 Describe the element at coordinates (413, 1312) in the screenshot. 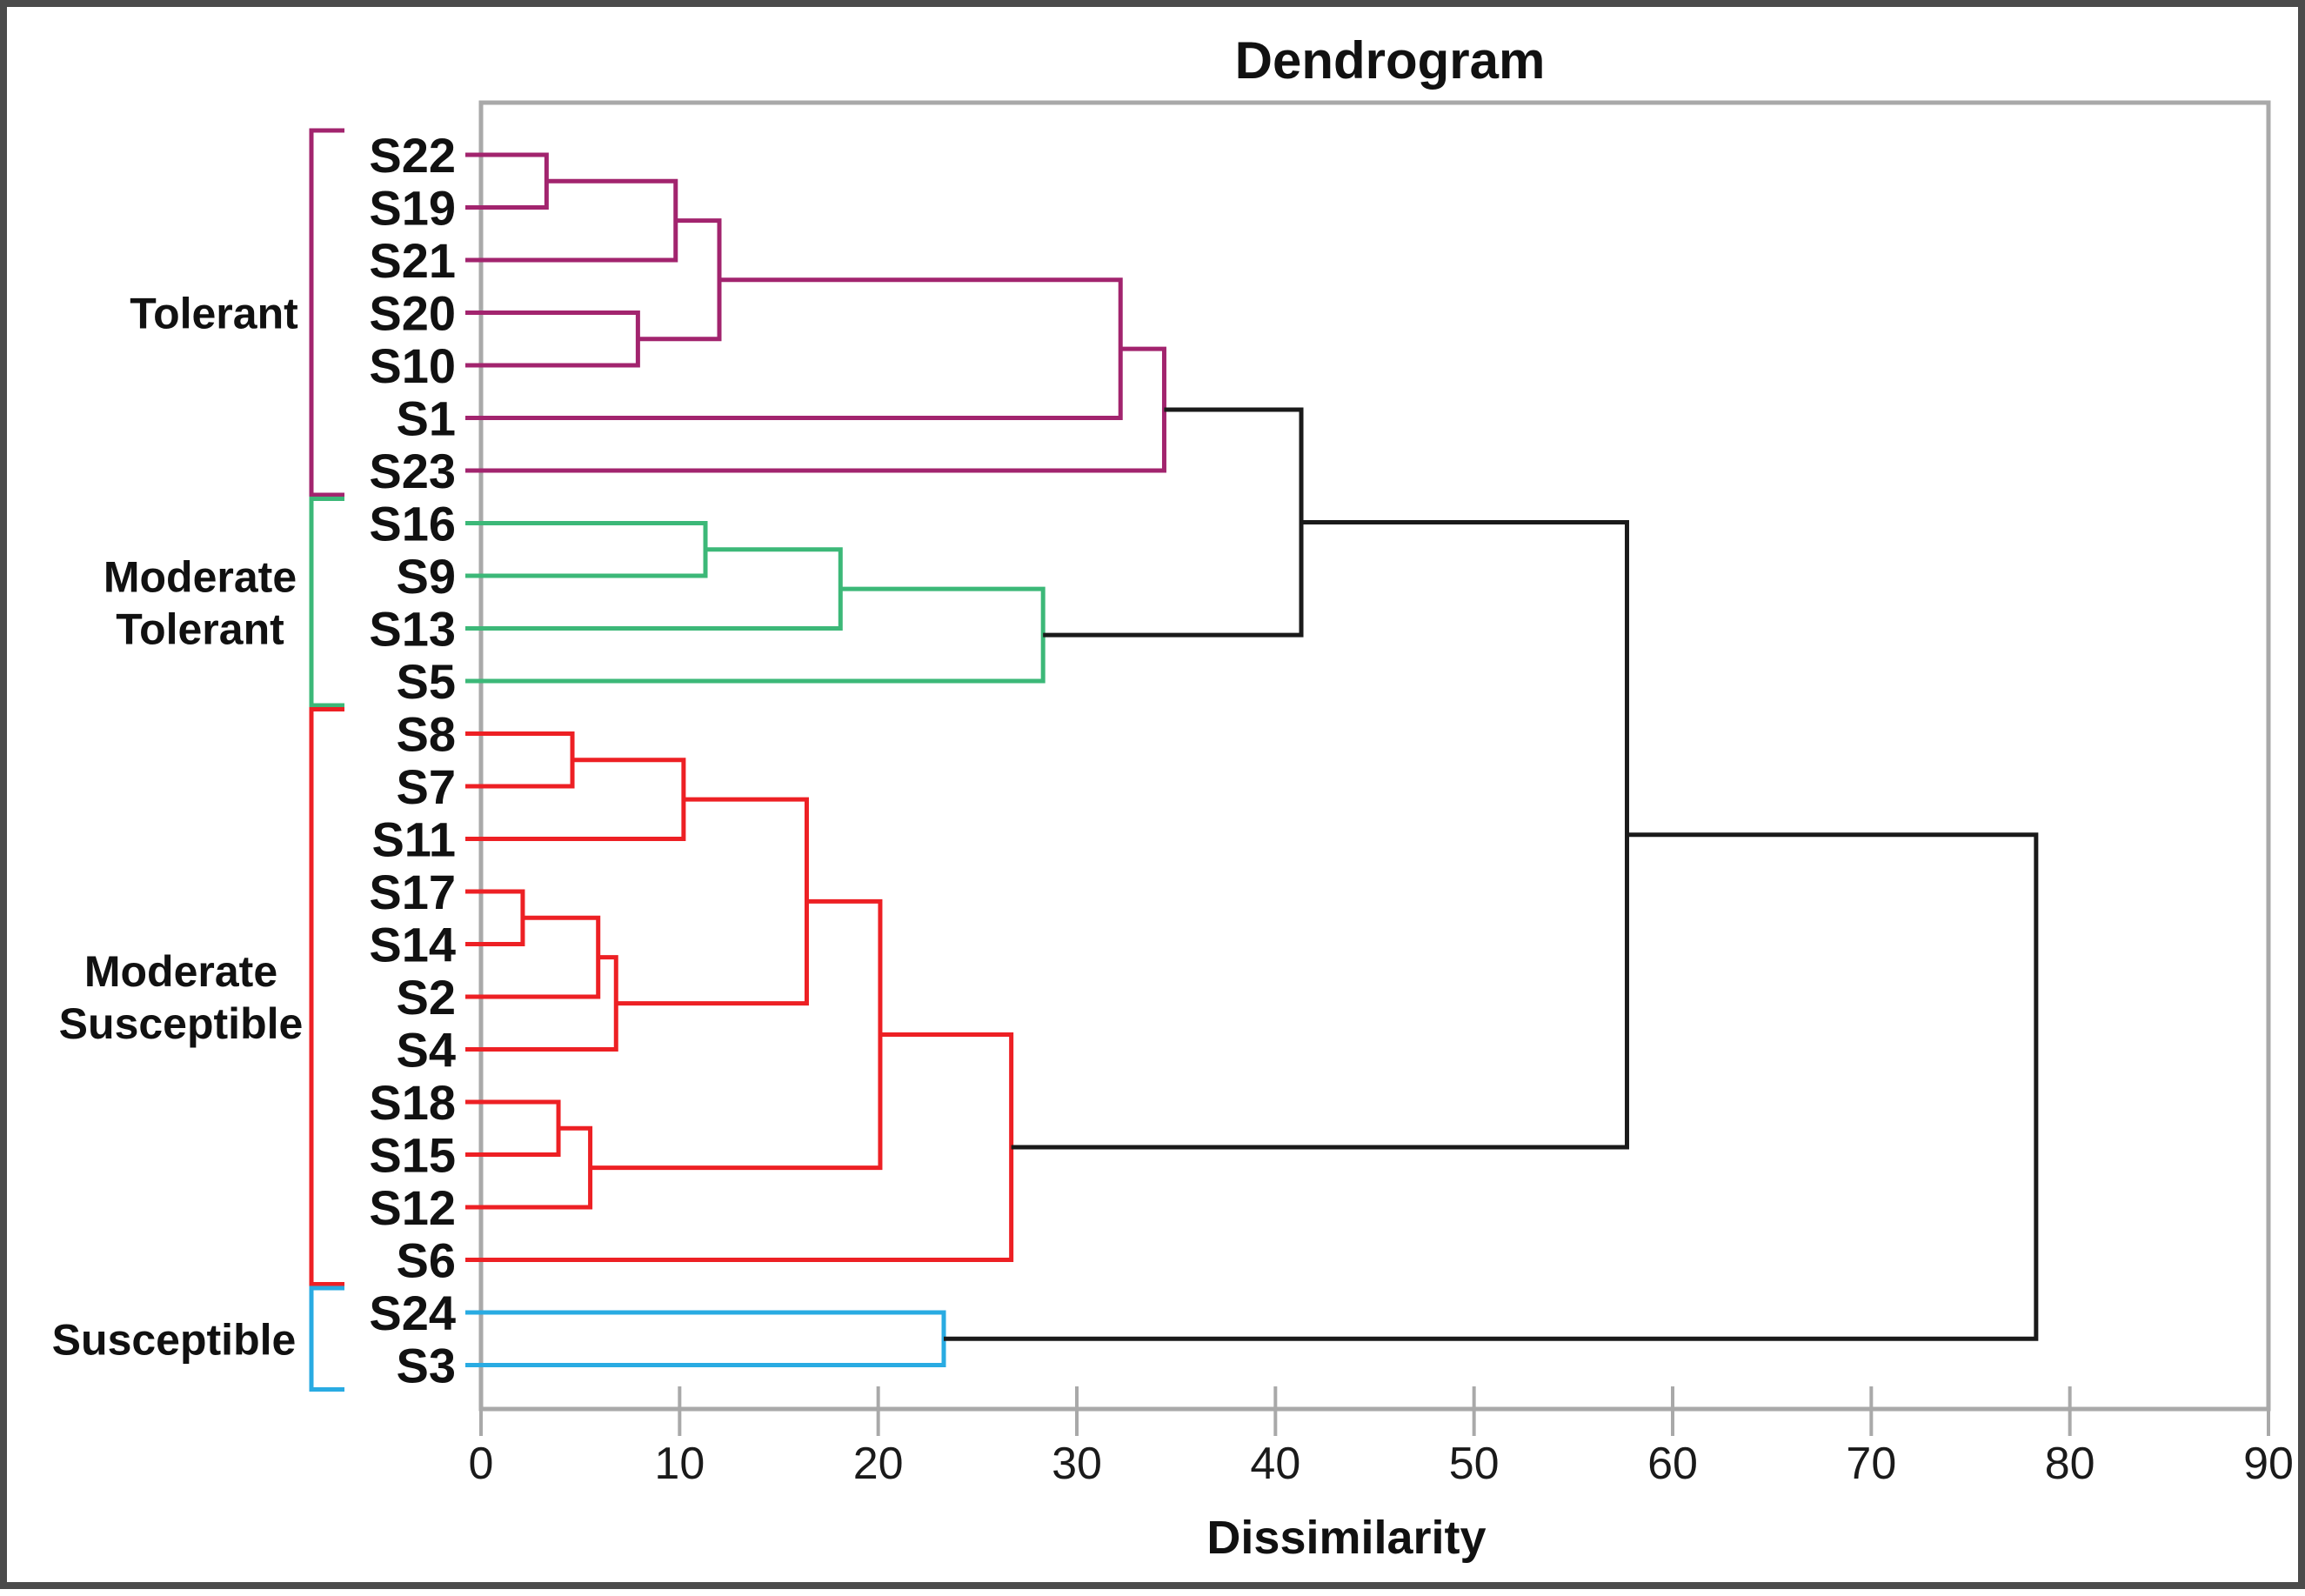

I see `leaf-label: S24` at that location.